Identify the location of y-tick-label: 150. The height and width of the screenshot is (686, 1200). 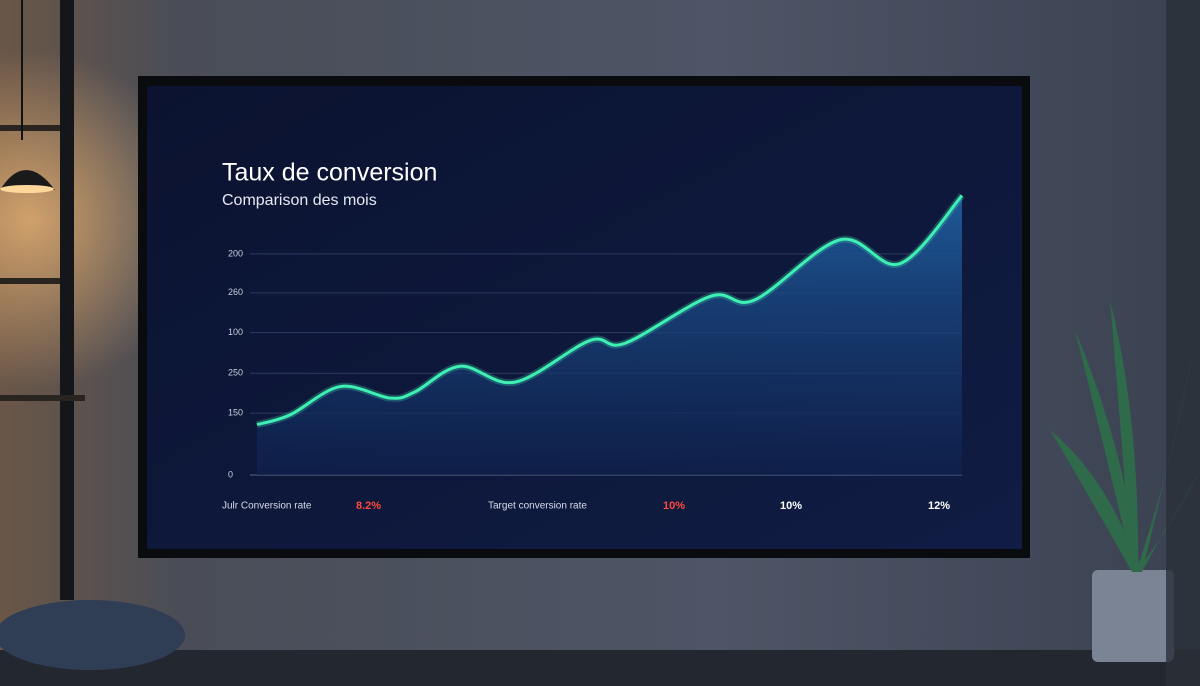
(235, 412).